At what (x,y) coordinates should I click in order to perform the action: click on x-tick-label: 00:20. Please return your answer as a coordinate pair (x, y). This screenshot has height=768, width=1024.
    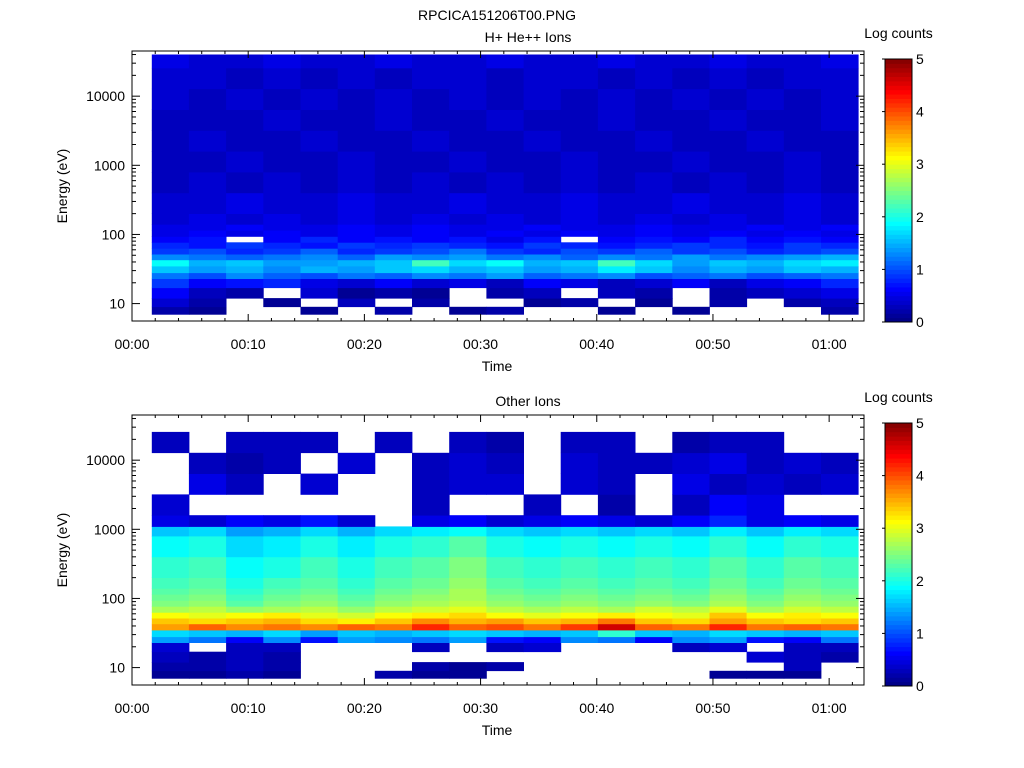
    Looking at the image, I should click on (364, 344).